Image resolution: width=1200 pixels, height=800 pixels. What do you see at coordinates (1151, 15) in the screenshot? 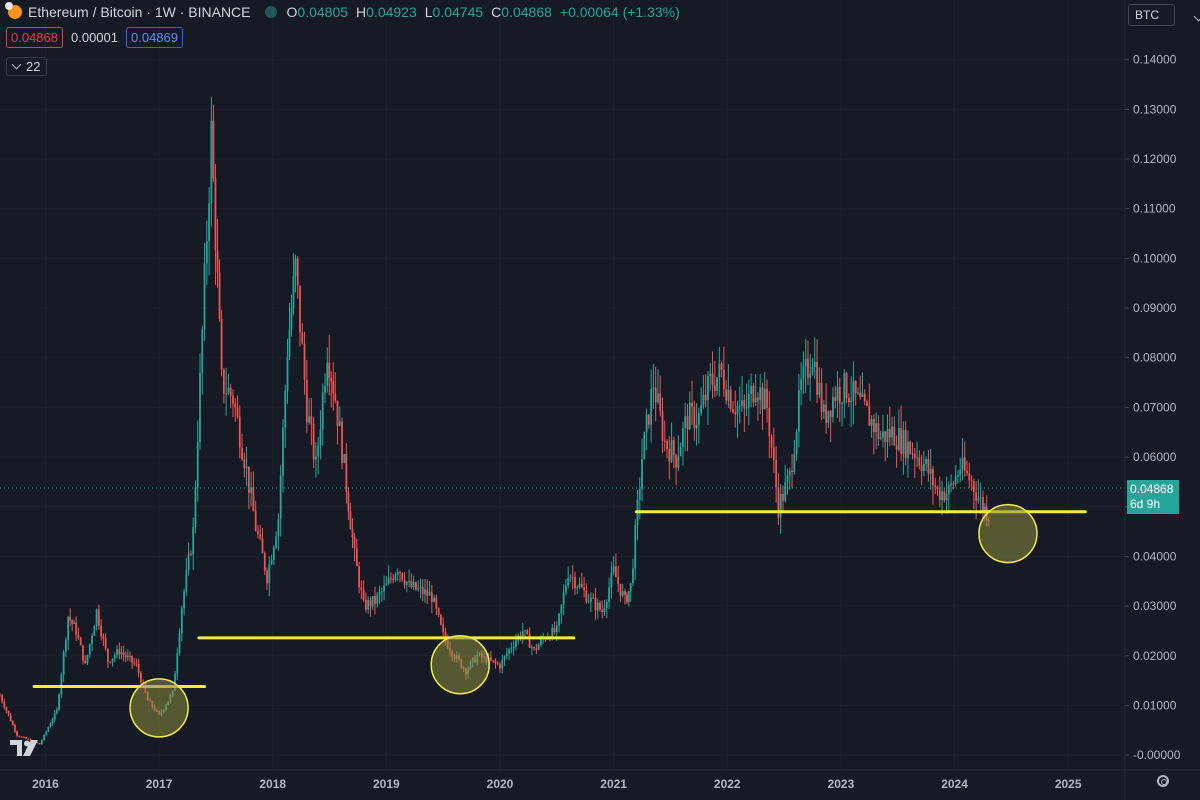
I see `currency-selector: BTC` at bounding box center [1151, 15].